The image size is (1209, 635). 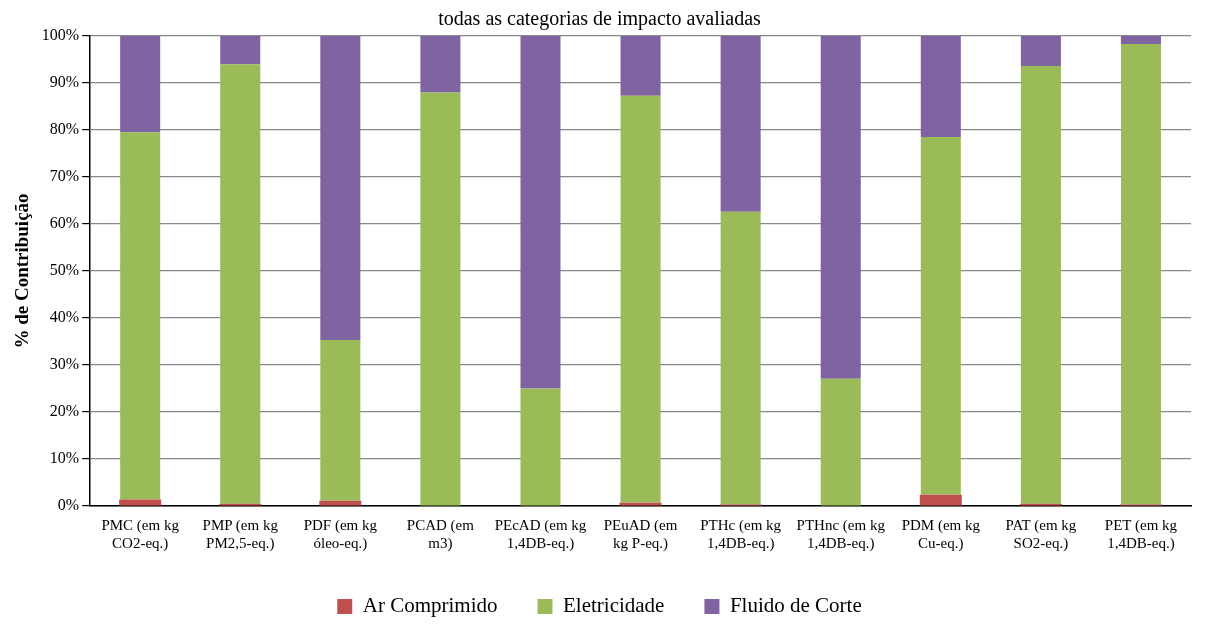 What do you see at coordinates (430, 605) in the screenshot?
I see `legend-label: Ar Comprimido` at bounding box center [430, 605].